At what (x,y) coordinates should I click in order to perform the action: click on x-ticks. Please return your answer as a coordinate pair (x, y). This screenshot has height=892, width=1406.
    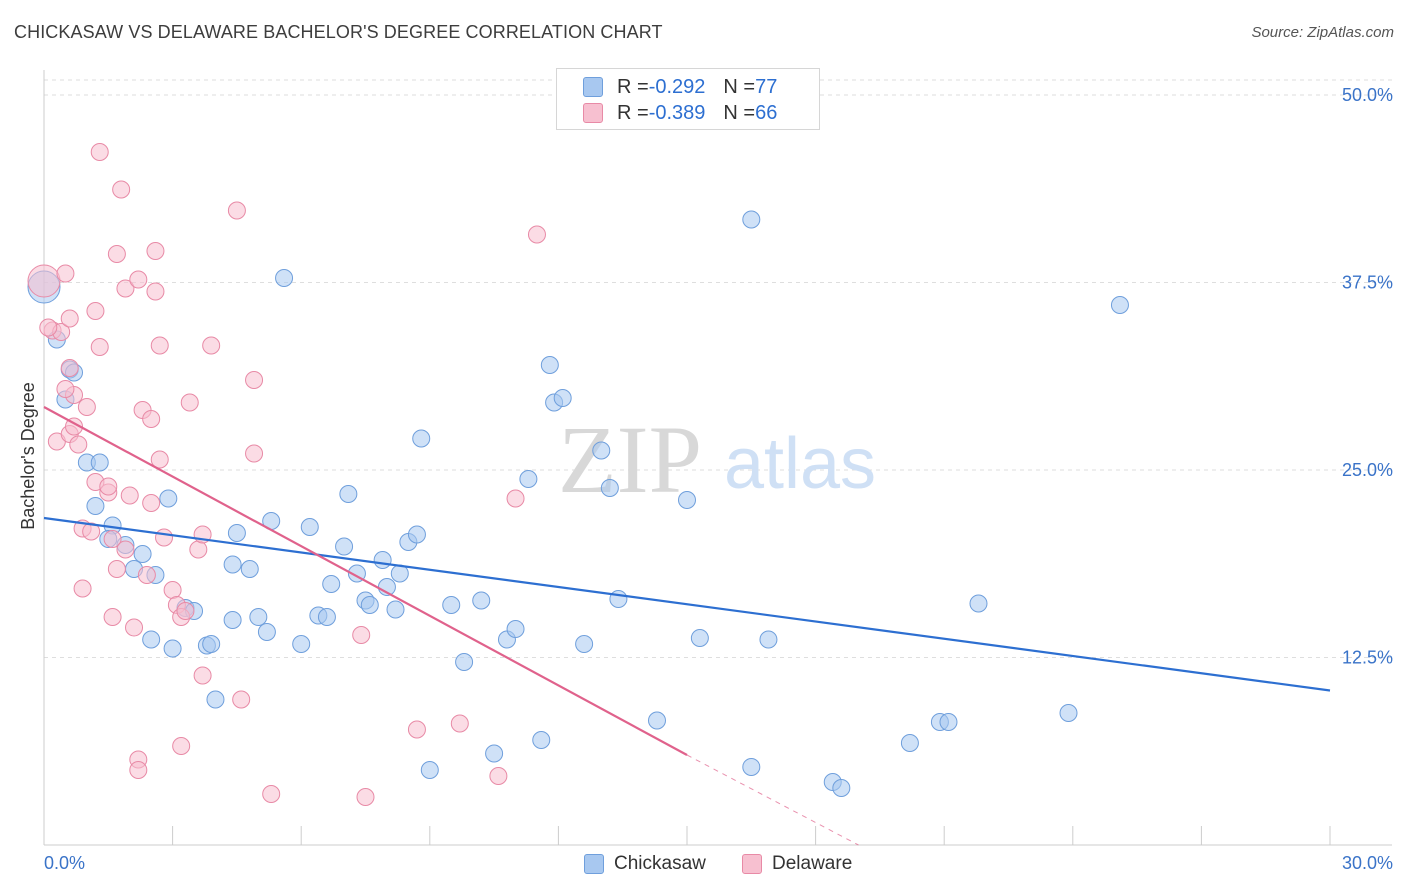
    Looking at the image, I should click on (687, 835).